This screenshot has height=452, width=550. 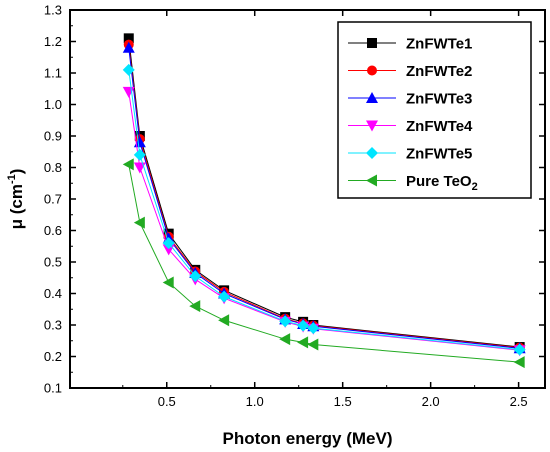 I want to click on y-tick-label: 0.3, so click(x=53, y=325).